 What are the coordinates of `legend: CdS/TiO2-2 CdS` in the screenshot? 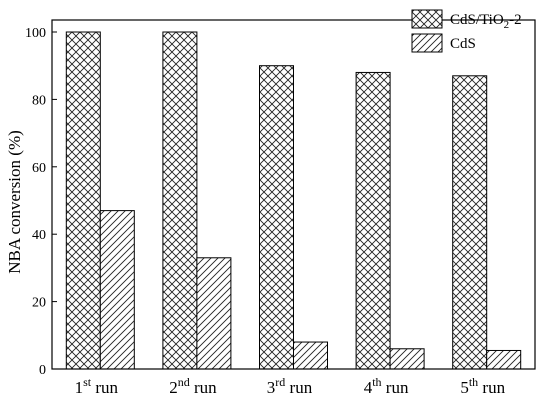 It's located at (466, 31).